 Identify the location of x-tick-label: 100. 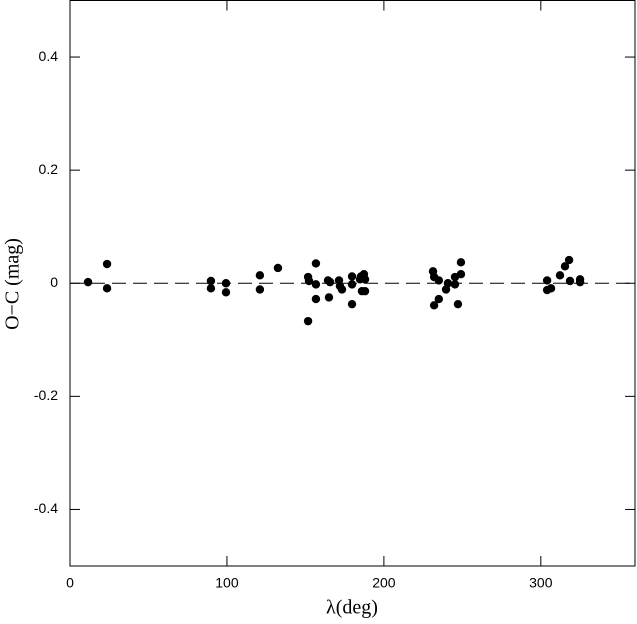
(227, 583).